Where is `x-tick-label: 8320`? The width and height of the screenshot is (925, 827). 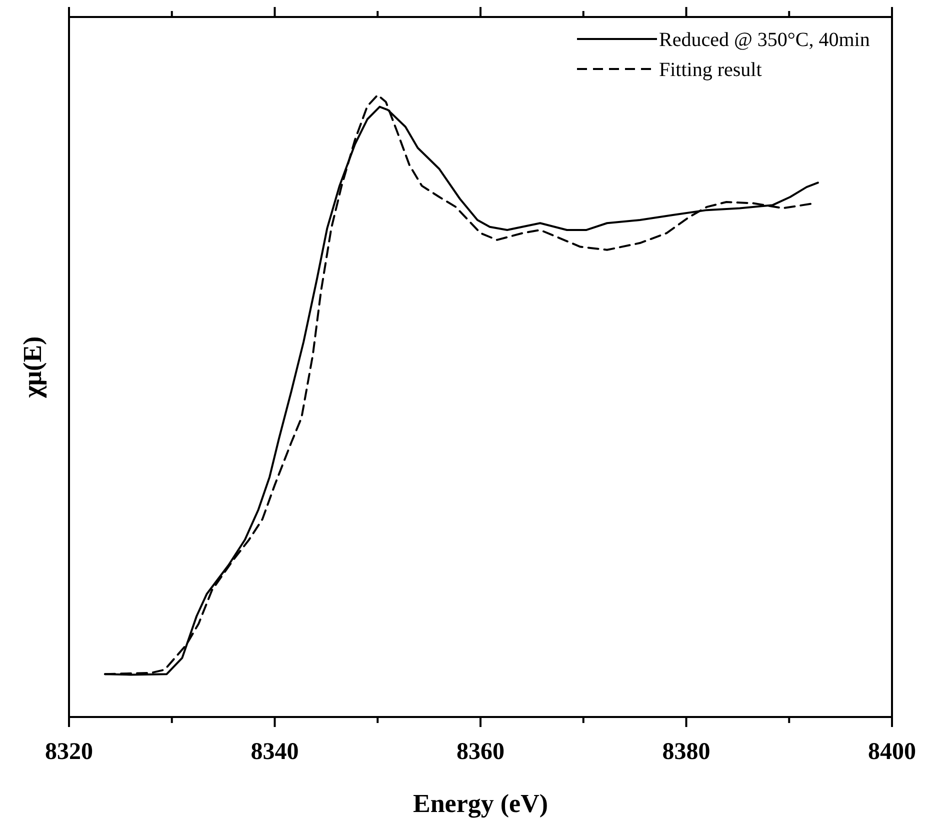 x-tick-label: 8320 is located at coordinates (69, 752).